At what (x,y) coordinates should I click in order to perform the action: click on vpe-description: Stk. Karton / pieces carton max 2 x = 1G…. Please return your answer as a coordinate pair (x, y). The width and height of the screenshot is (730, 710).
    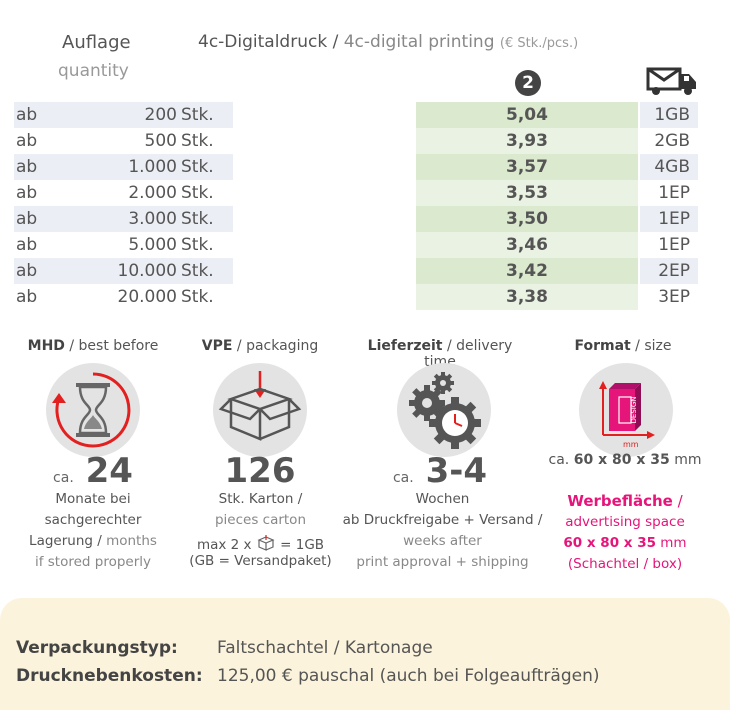
    Looking at the image, I should click on (260, 529).